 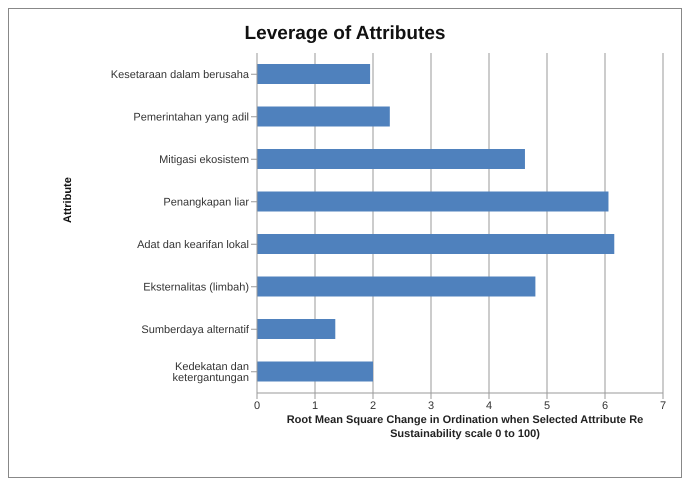 What do you see at coordinates (257, 406) in the screenshot?
I see `x-tick-label: 0` at bounding box center [257, 406].